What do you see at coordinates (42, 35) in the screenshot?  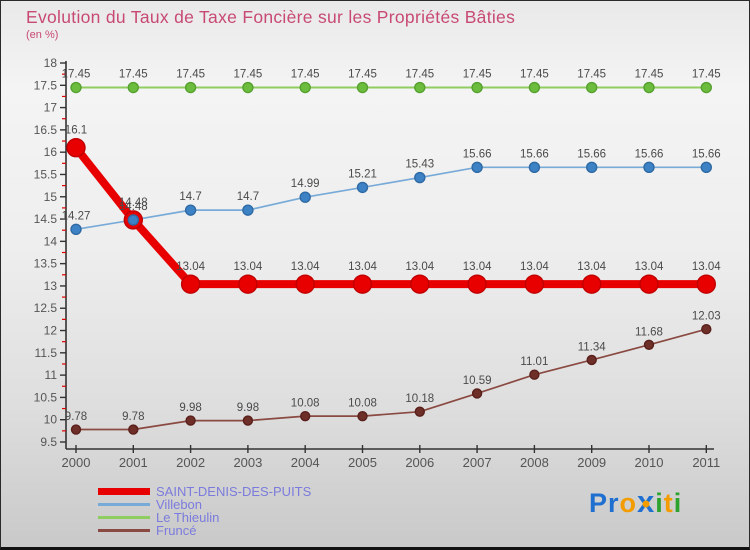 I see `page-subtitle: (en %)` at bounding box center [42, 35].